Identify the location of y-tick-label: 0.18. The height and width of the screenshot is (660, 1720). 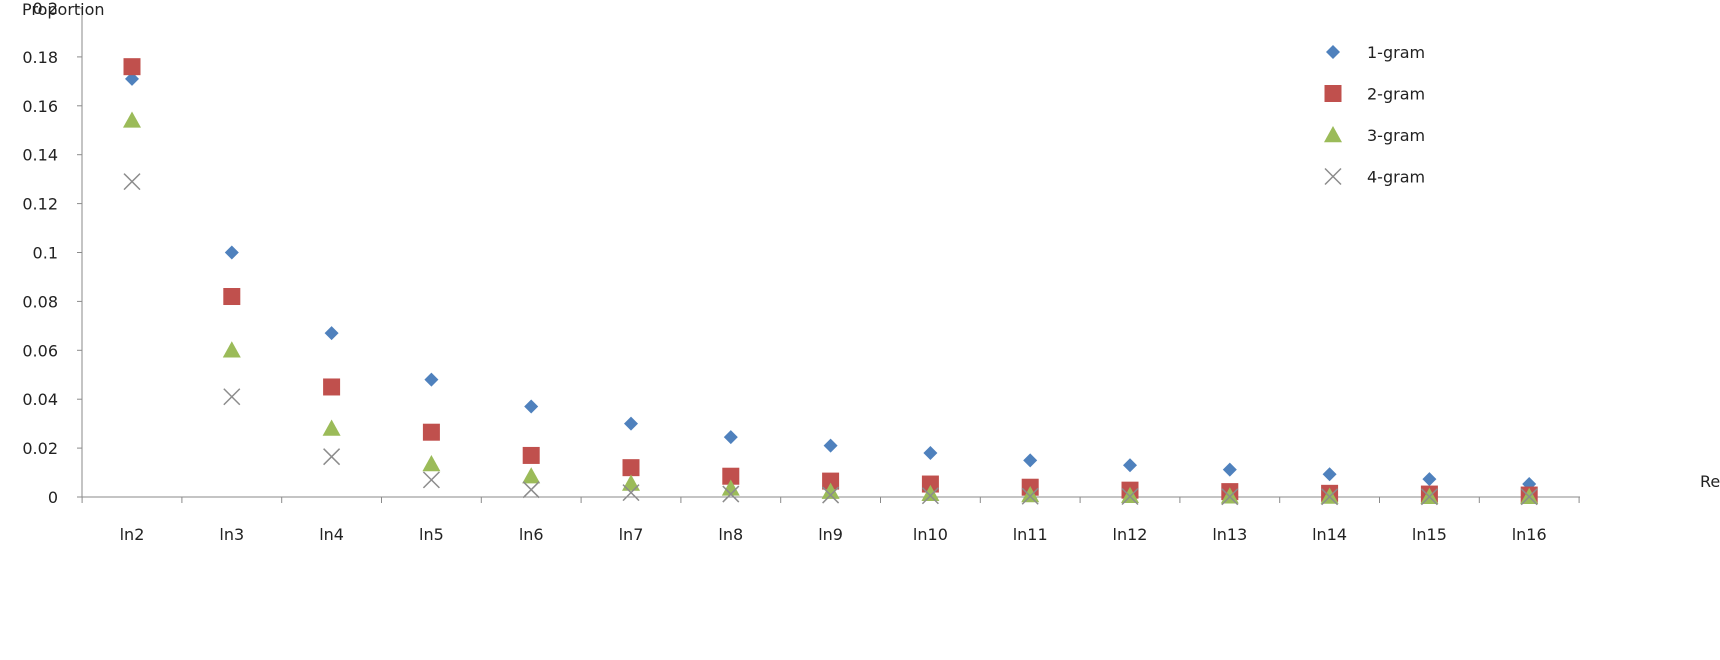
(40, 57).